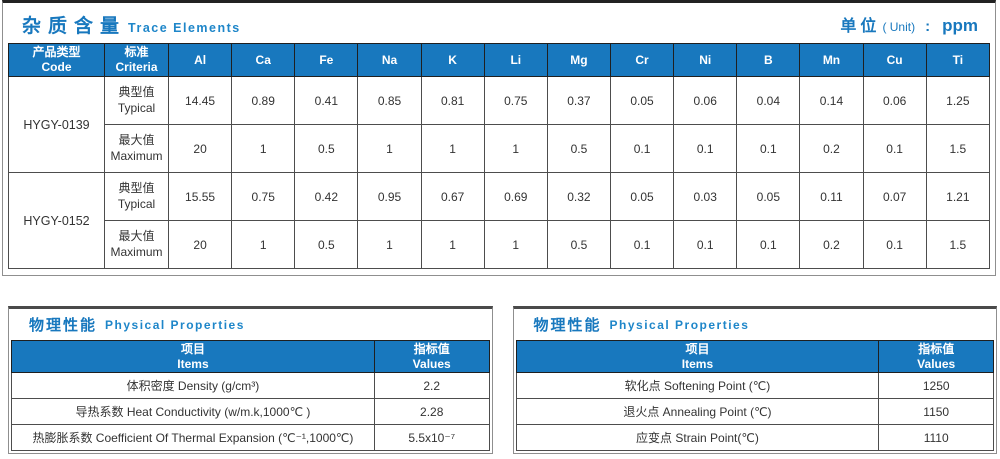 The image size is (1000, 459). What do you see at coordinates (56, 67) in the screenshot?
I see `col-header-code-en: Code` at bounding box center [56, 67].